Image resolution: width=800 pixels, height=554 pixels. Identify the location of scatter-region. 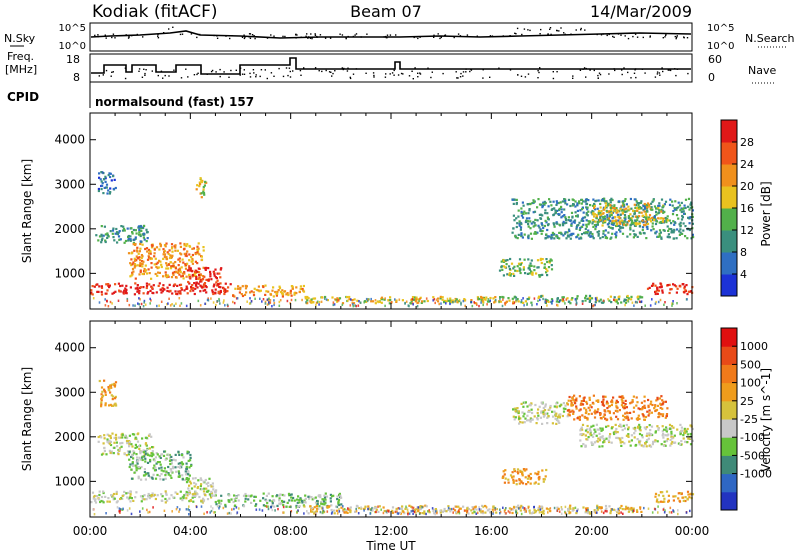
(526, 267).